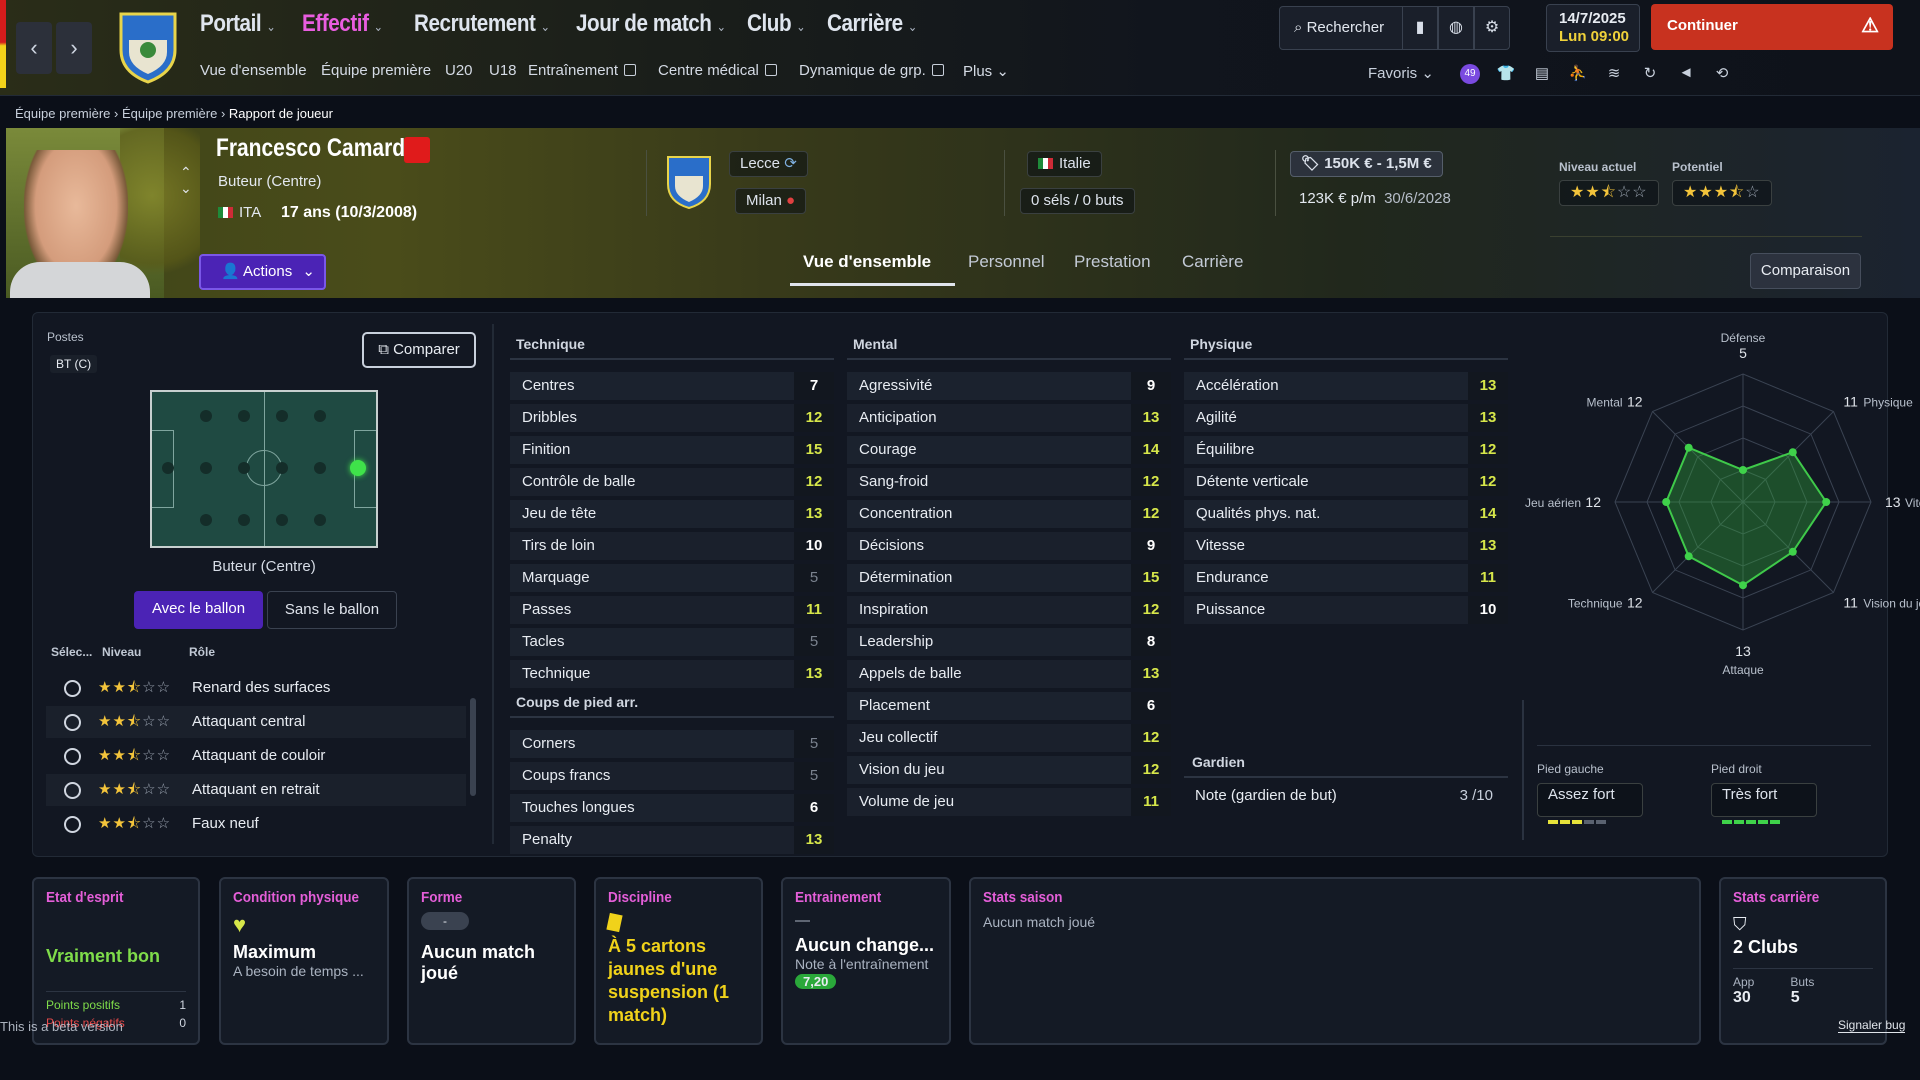 This screenshot has width=1920, height=1080. I want to click on attribute-row: Marquage 5, so click(672, 578).